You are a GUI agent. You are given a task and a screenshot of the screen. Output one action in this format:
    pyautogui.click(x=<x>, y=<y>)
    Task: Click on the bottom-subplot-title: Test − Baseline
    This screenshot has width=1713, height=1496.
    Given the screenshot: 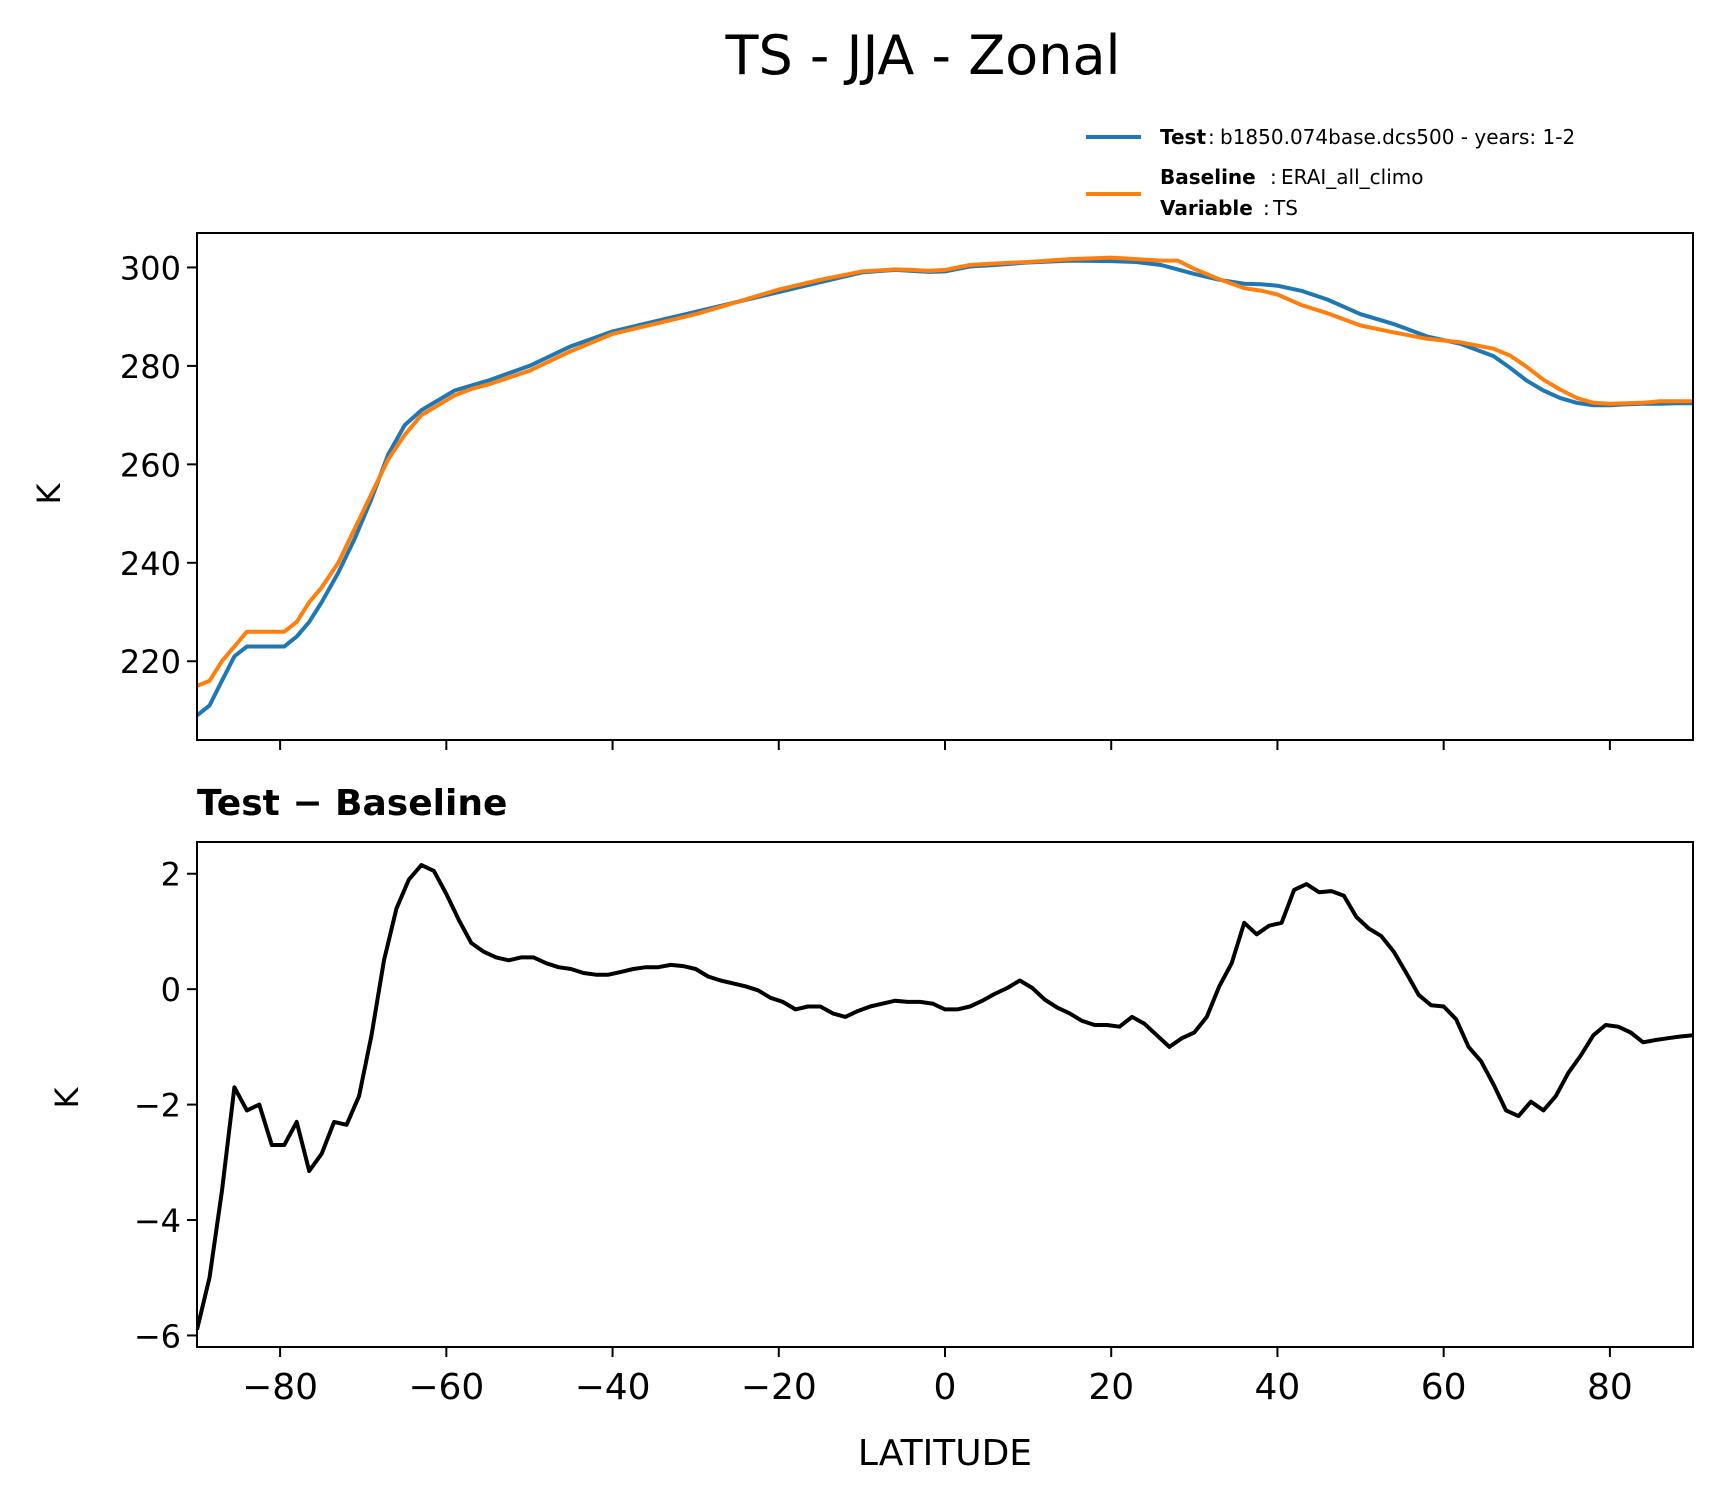 What is the action you would take?
    pyautogui.click(x=352, y=803)
    